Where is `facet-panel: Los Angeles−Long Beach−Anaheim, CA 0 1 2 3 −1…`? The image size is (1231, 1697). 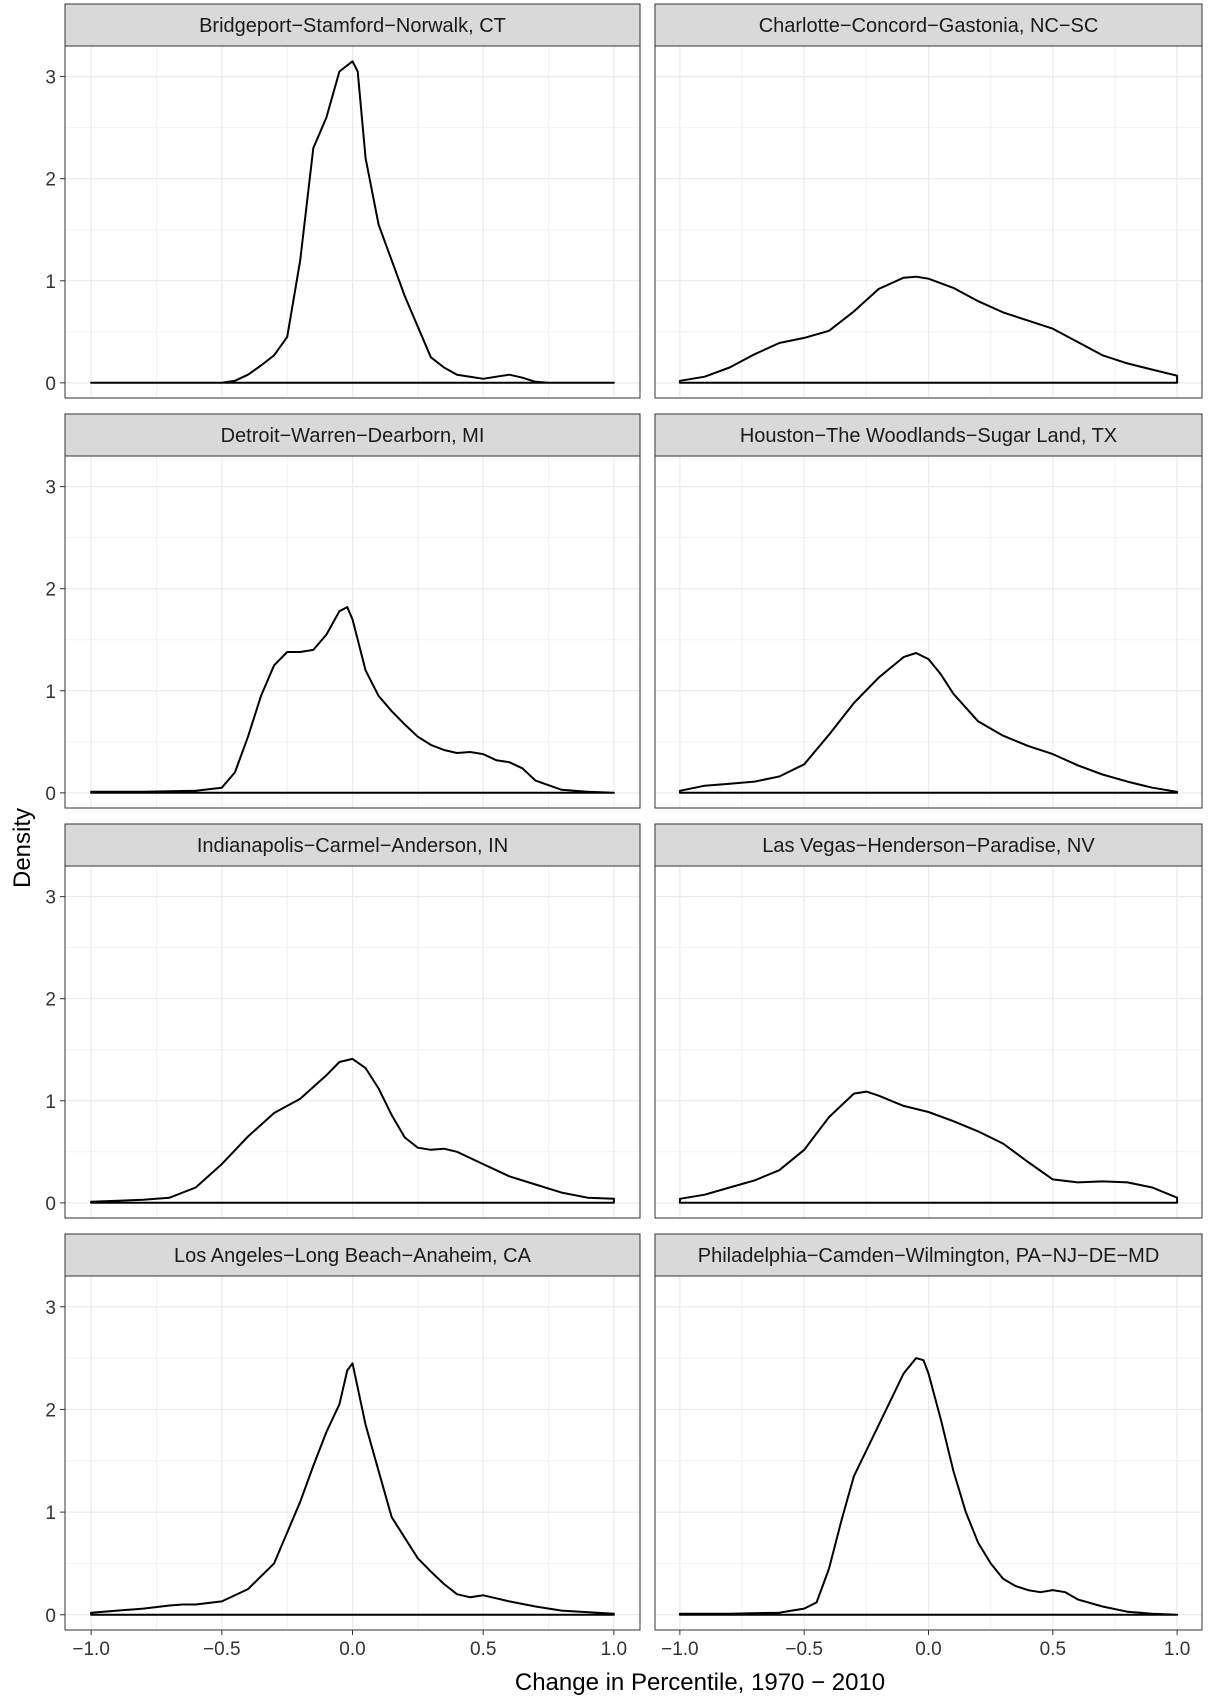
facet-panel: Los Angeles−Long Beach−Anaheim, CA 0 1 2 3 −1… is located at coordinates (343, 1446).